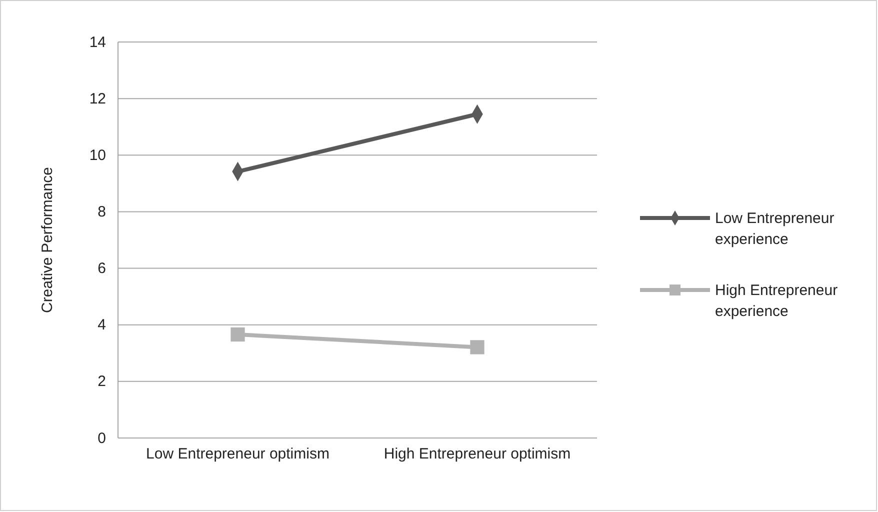 The image size is (878, 512). What do you see at coordinates (102, 212) in the screenshot?
I see `y-tick-label: 8` at bounding box center [102, 212].